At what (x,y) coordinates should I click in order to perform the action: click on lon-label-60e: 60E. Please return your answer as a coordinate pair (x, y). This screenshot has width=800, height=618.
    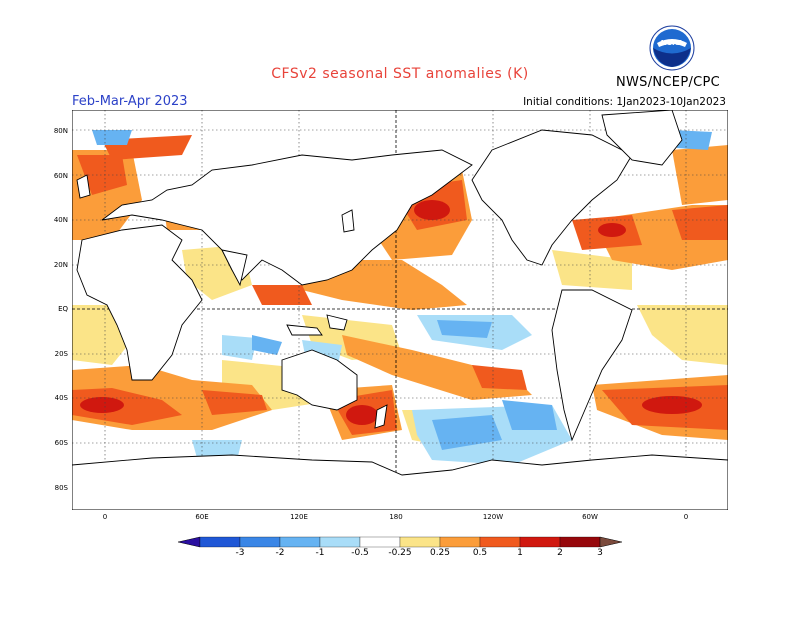
    Looking at the image, I should click on (202, 517).